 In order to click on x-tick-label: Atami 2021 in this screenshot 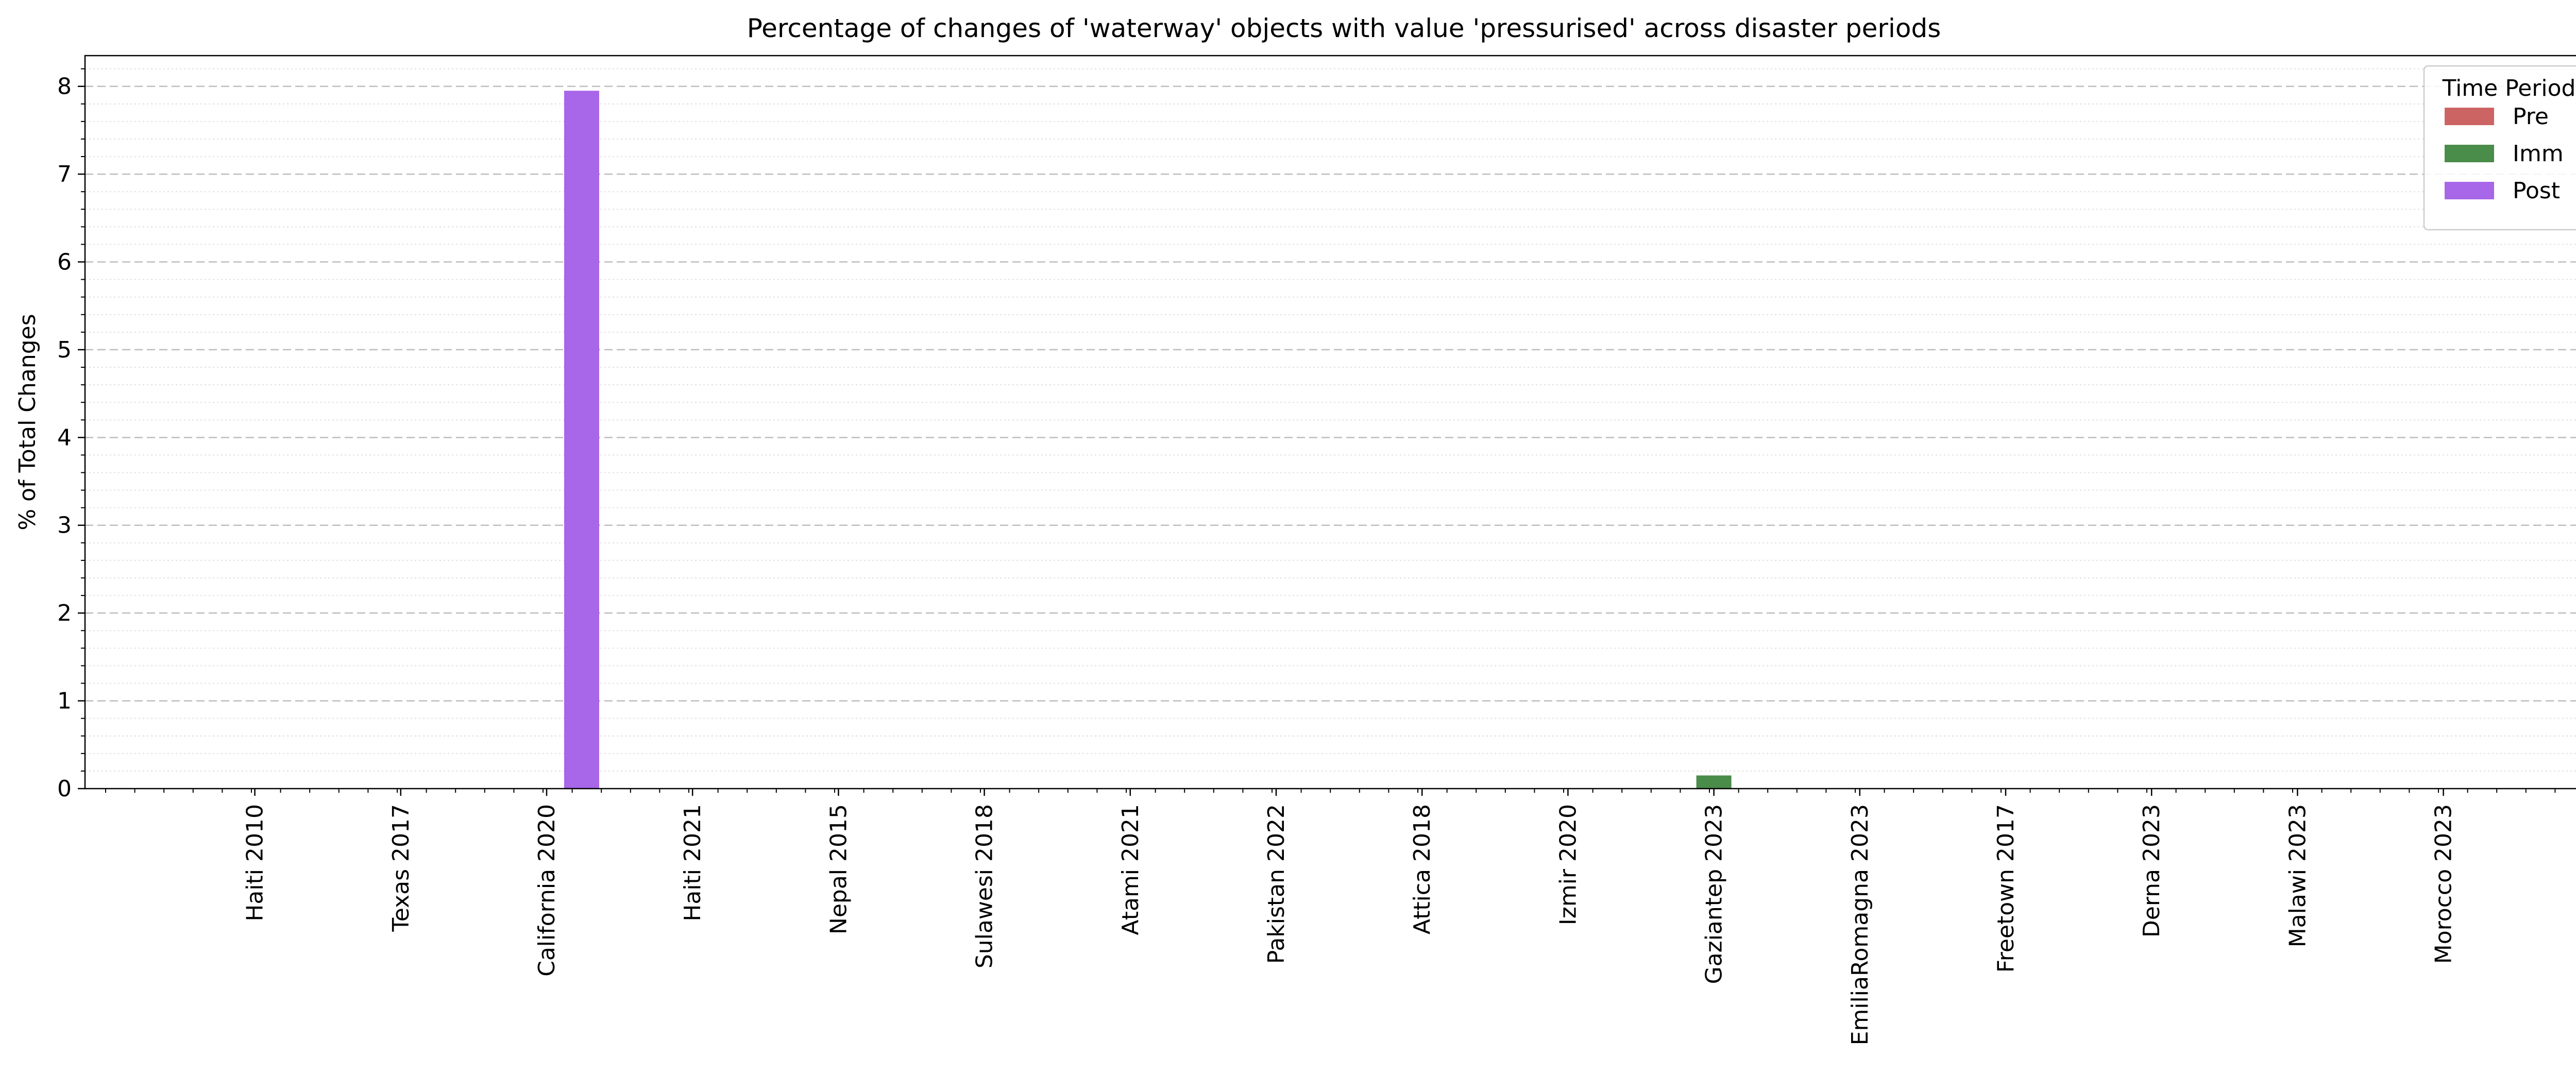, I will do `click(1130, 869)`.